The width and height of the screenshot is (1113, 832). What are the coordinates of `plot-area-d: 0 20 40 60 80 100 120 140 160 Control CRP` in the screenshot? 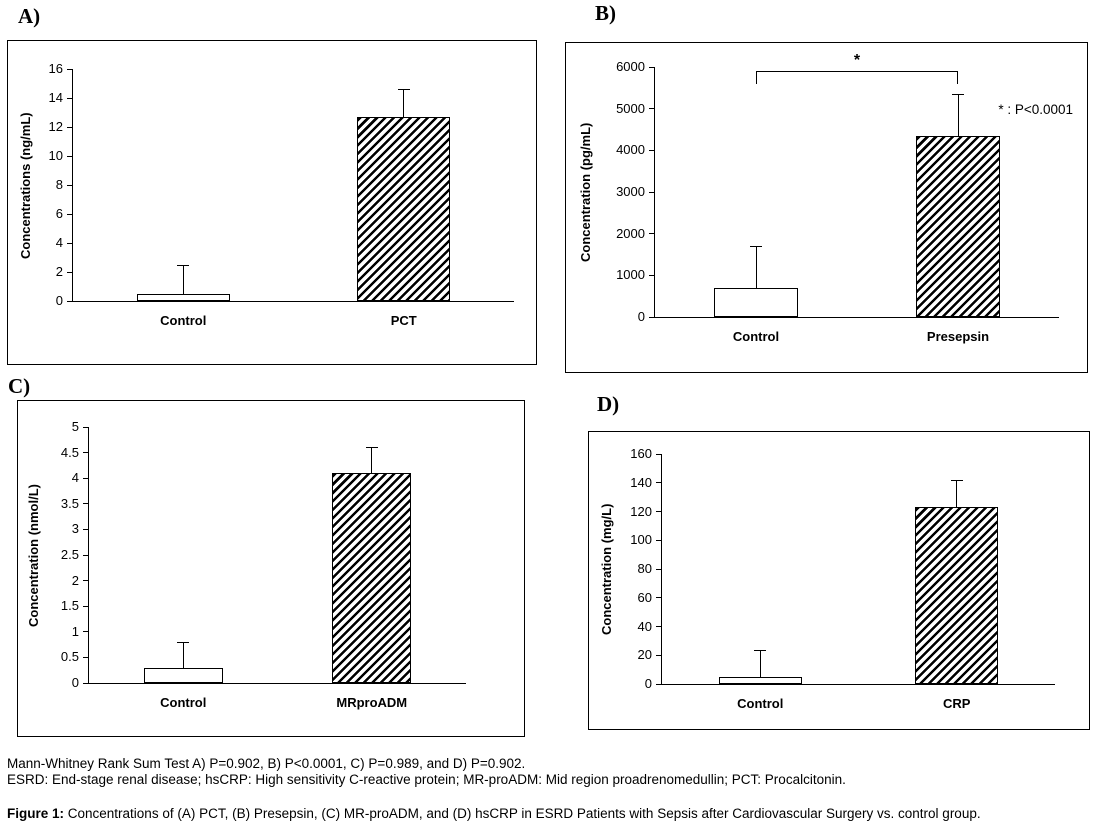 It's located at (842, 578).